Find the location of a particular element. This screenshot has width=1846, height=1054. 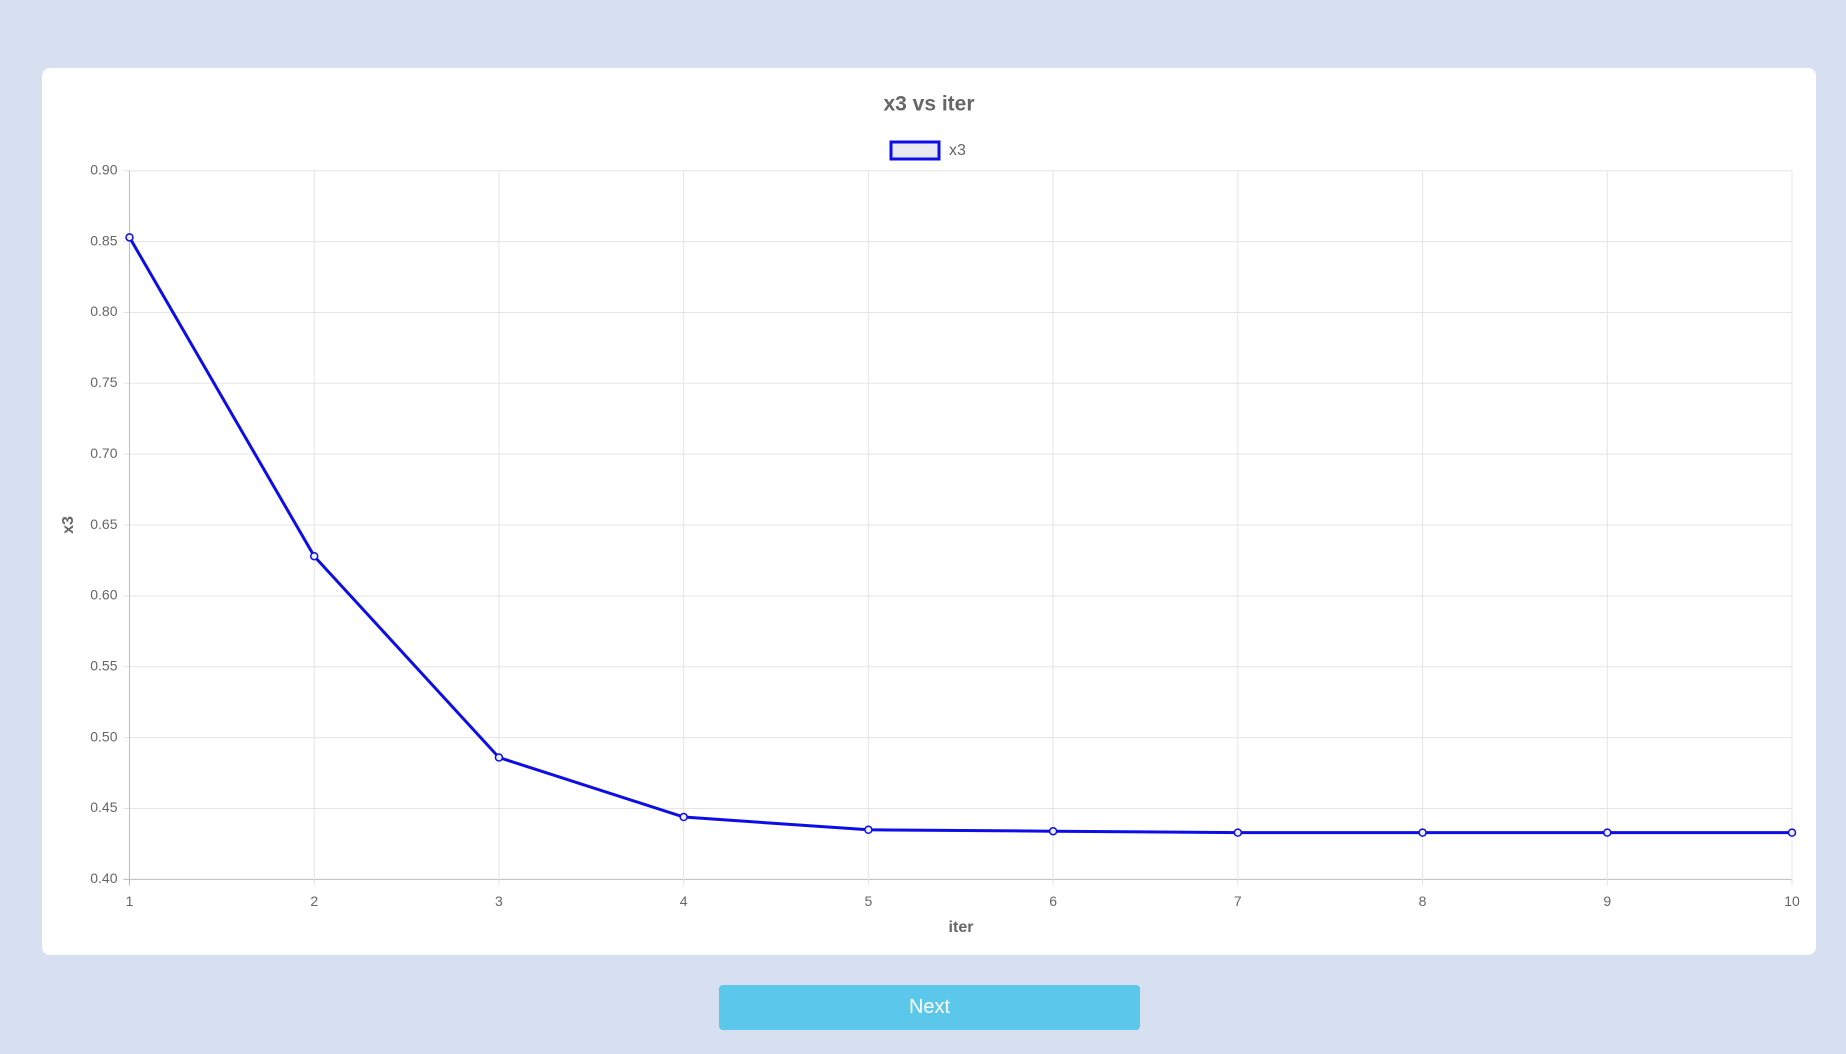

y-tick-label: 0.90 is located at coordinates (103, 169).